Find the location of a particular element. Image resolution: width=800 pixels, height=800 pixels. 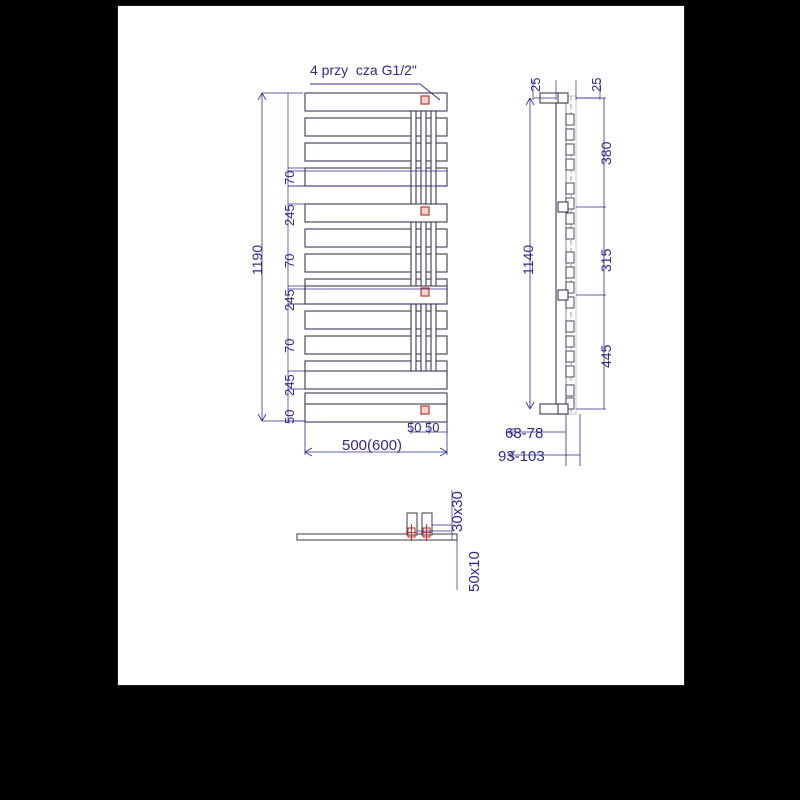

detail-profile-b-label: 50x10 is located at coordinates (474, 571).